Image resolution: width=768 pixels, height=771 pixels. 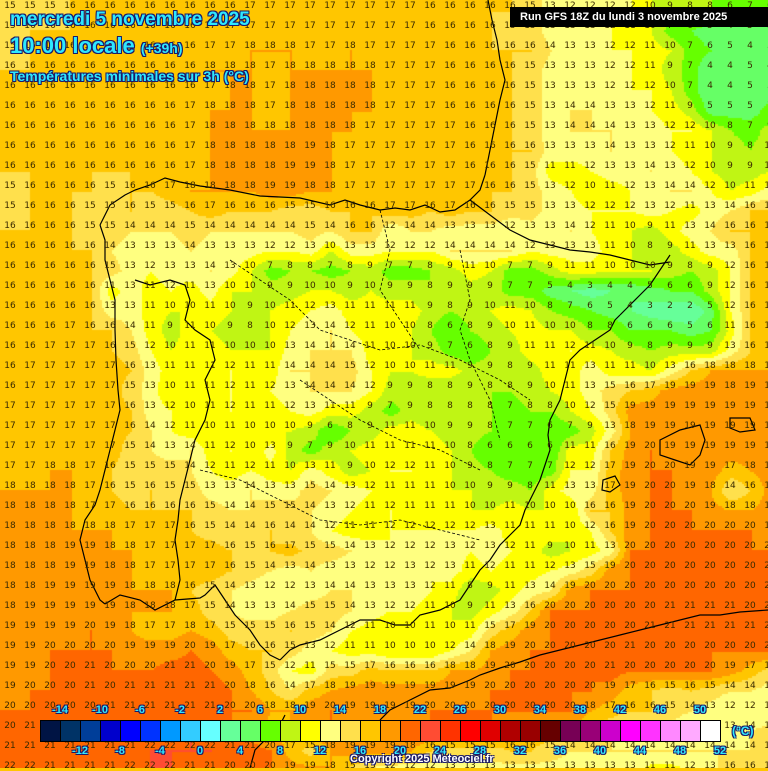 I want to click on legend-label-bottom: 12, so click(x=320, y=751).